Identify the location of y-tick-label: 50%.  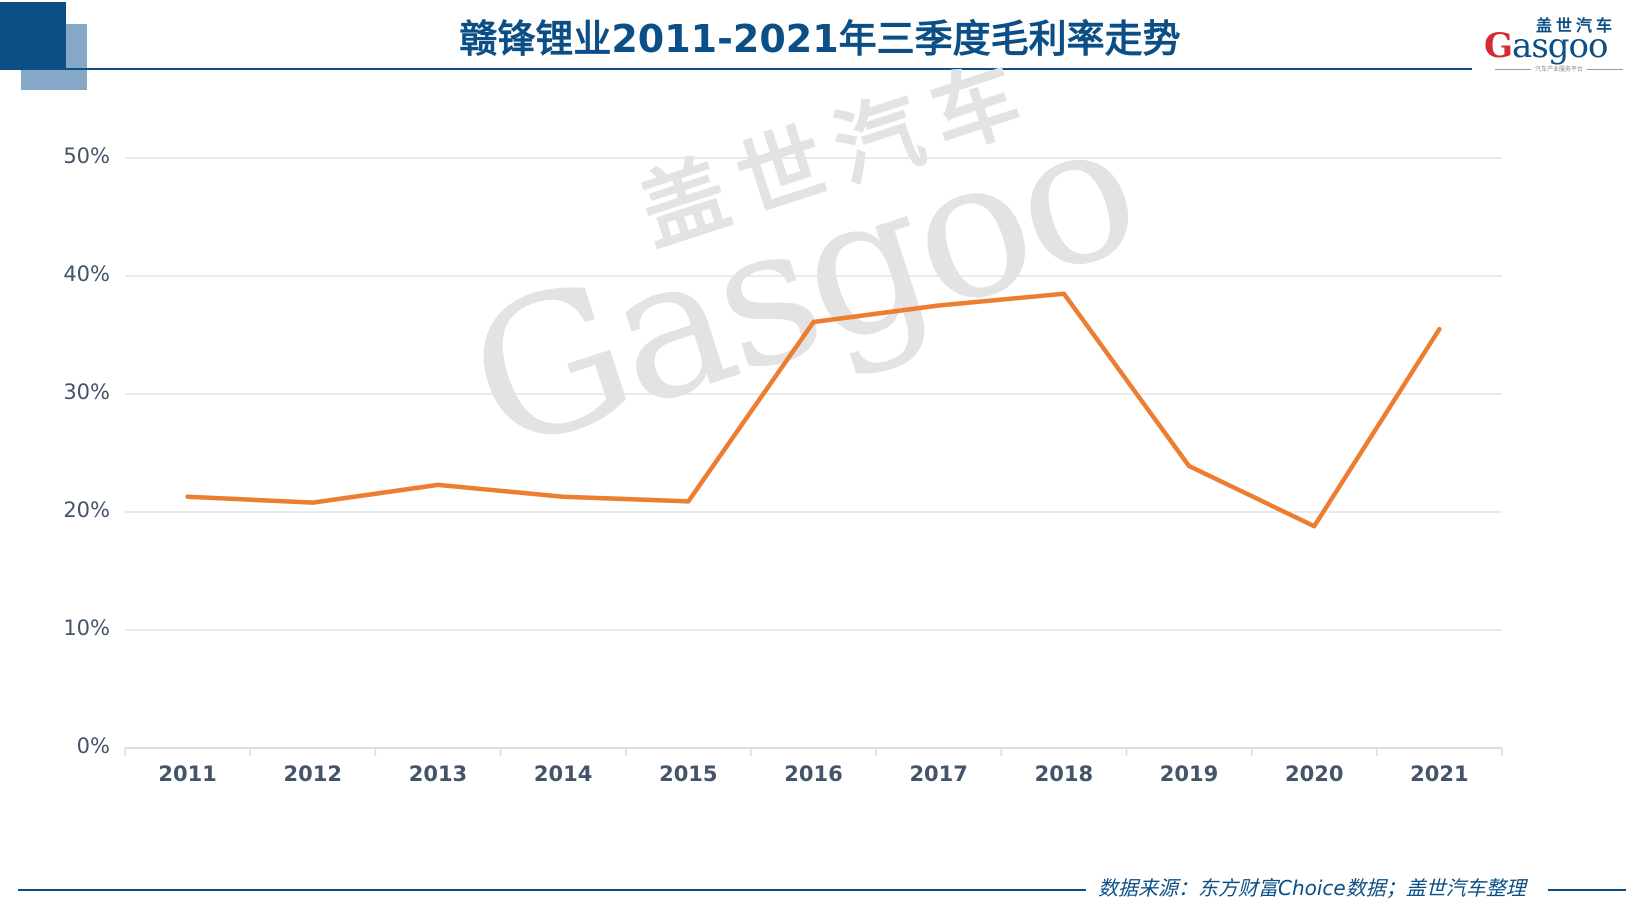
(86, 156).